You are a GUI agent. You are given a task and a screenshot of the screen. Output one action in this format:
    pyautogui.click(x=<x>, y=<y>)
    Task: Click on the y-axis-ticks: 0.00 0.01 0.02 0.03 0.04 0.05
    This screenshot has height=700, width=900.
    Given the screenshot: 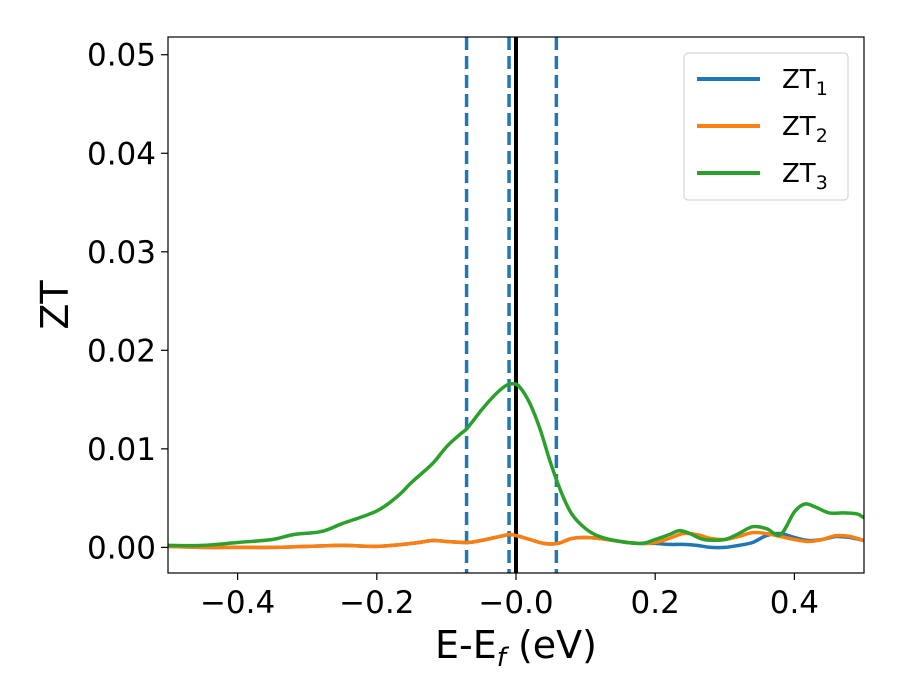 What is the action you would take?
    pyautogui.click(x=127, y=302)
    